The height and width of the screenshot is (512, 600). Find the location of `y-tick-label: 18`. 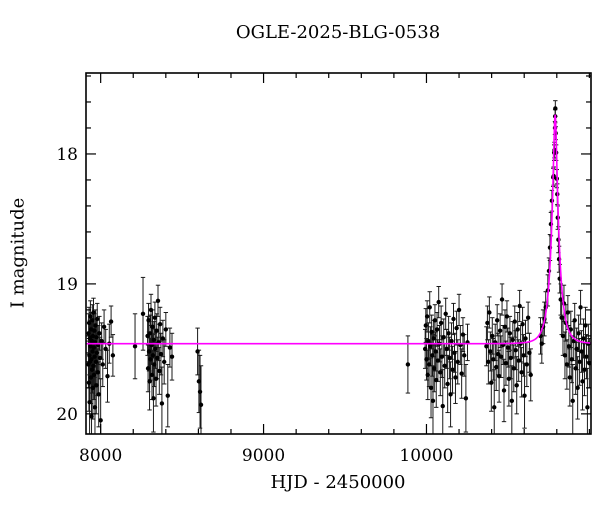

y-tick-label: 18 is located at coordinates (67, 155).